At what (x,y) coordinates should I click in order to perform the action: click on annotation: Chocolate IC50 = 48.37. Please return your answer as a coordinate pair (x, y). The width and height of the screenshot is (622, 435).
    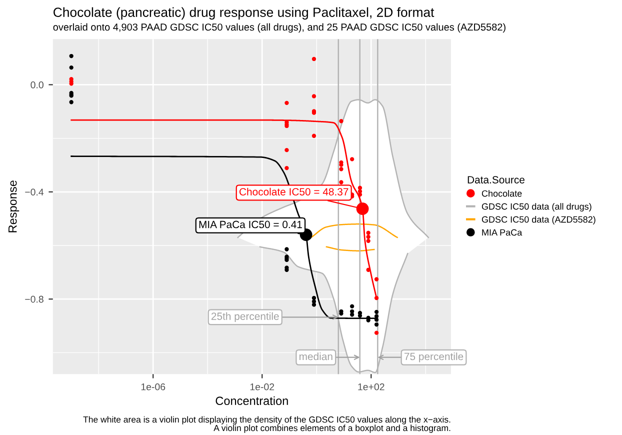
    Looking at the image, I should click on (294, 192).